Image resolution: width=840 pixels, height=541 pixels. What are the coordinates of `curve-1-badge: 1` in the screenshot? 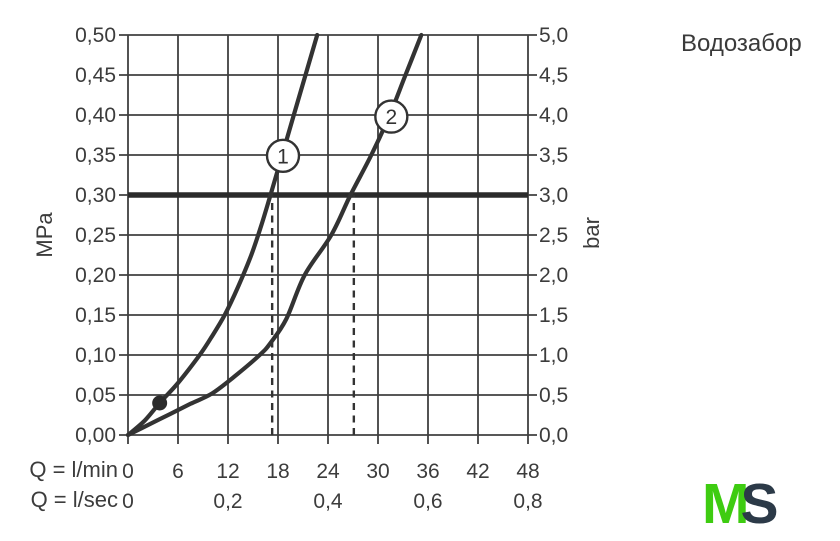 It's located at (283, 156).